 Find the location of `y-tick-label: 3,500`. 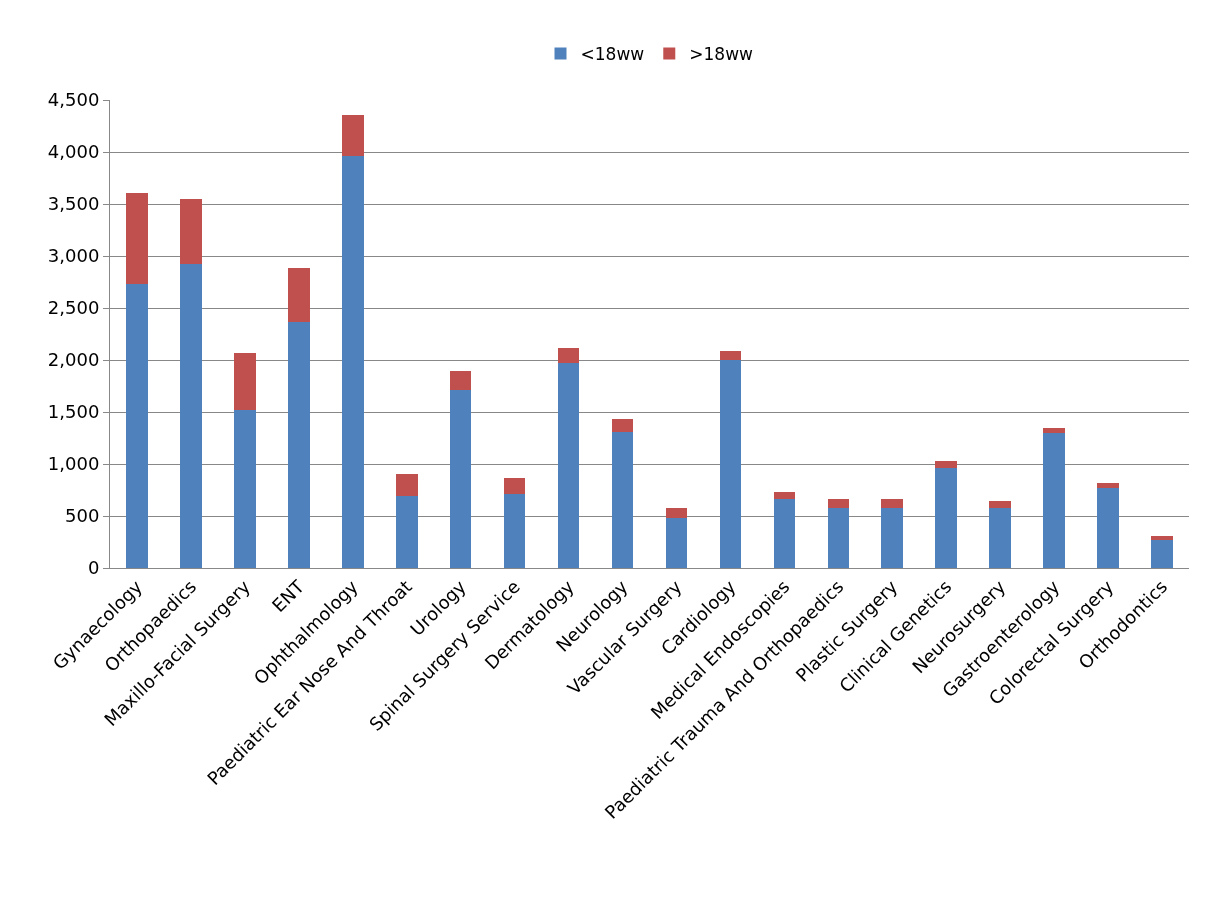

y-tick-label: 3,500 is located at coordinates (73, 204).